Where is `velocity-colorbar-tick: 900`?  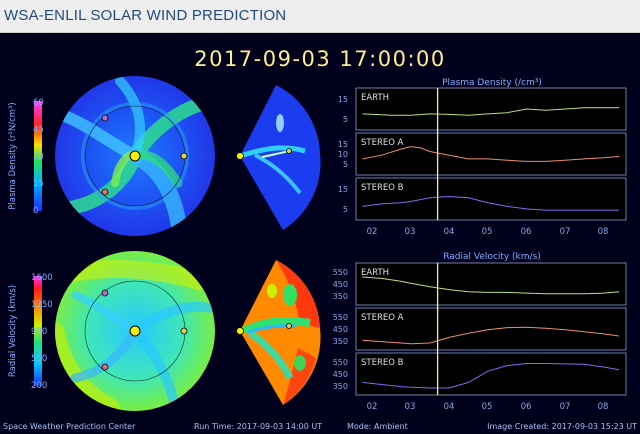 velocity-colorbar-tick: 900 is located at coordinates (39, 332).